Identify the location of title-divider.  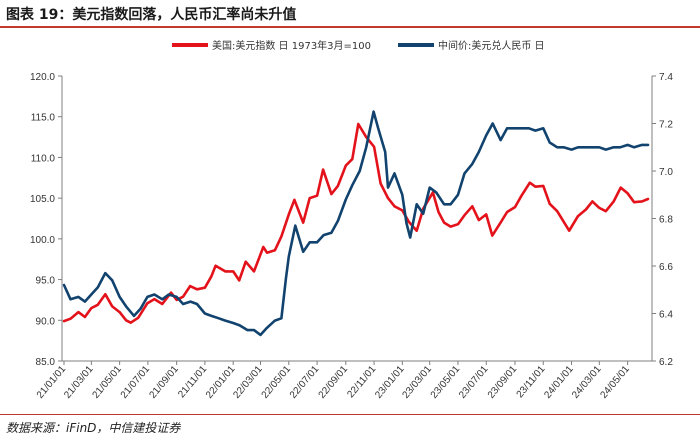
(350, 27).